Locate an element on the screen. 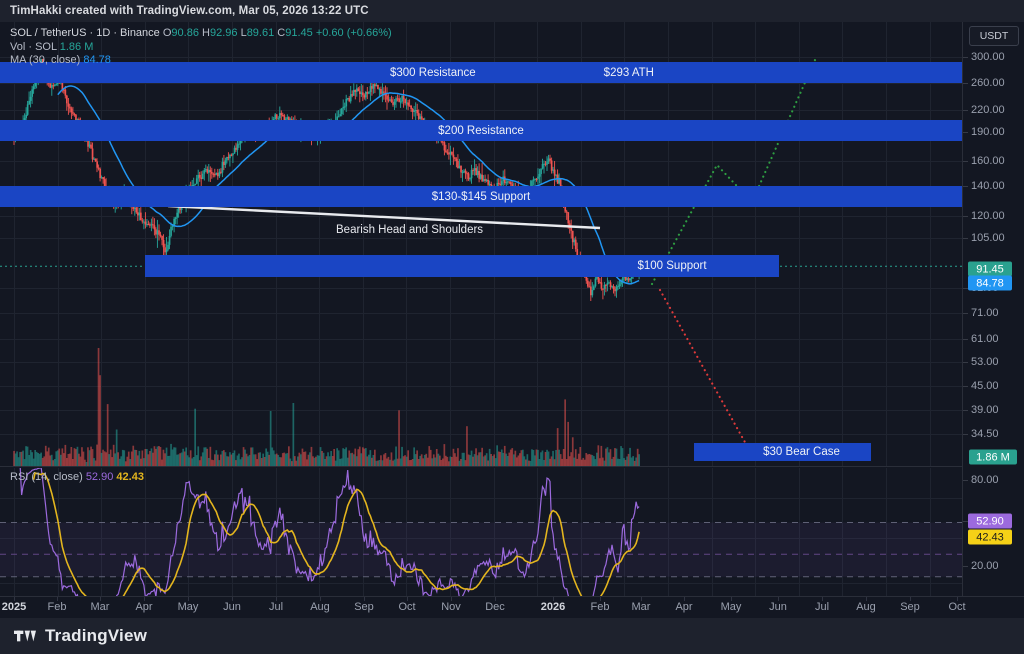 This screenshot has height=654, width=1024. price-tick: 61.00 is located at coordinates (985, 339).